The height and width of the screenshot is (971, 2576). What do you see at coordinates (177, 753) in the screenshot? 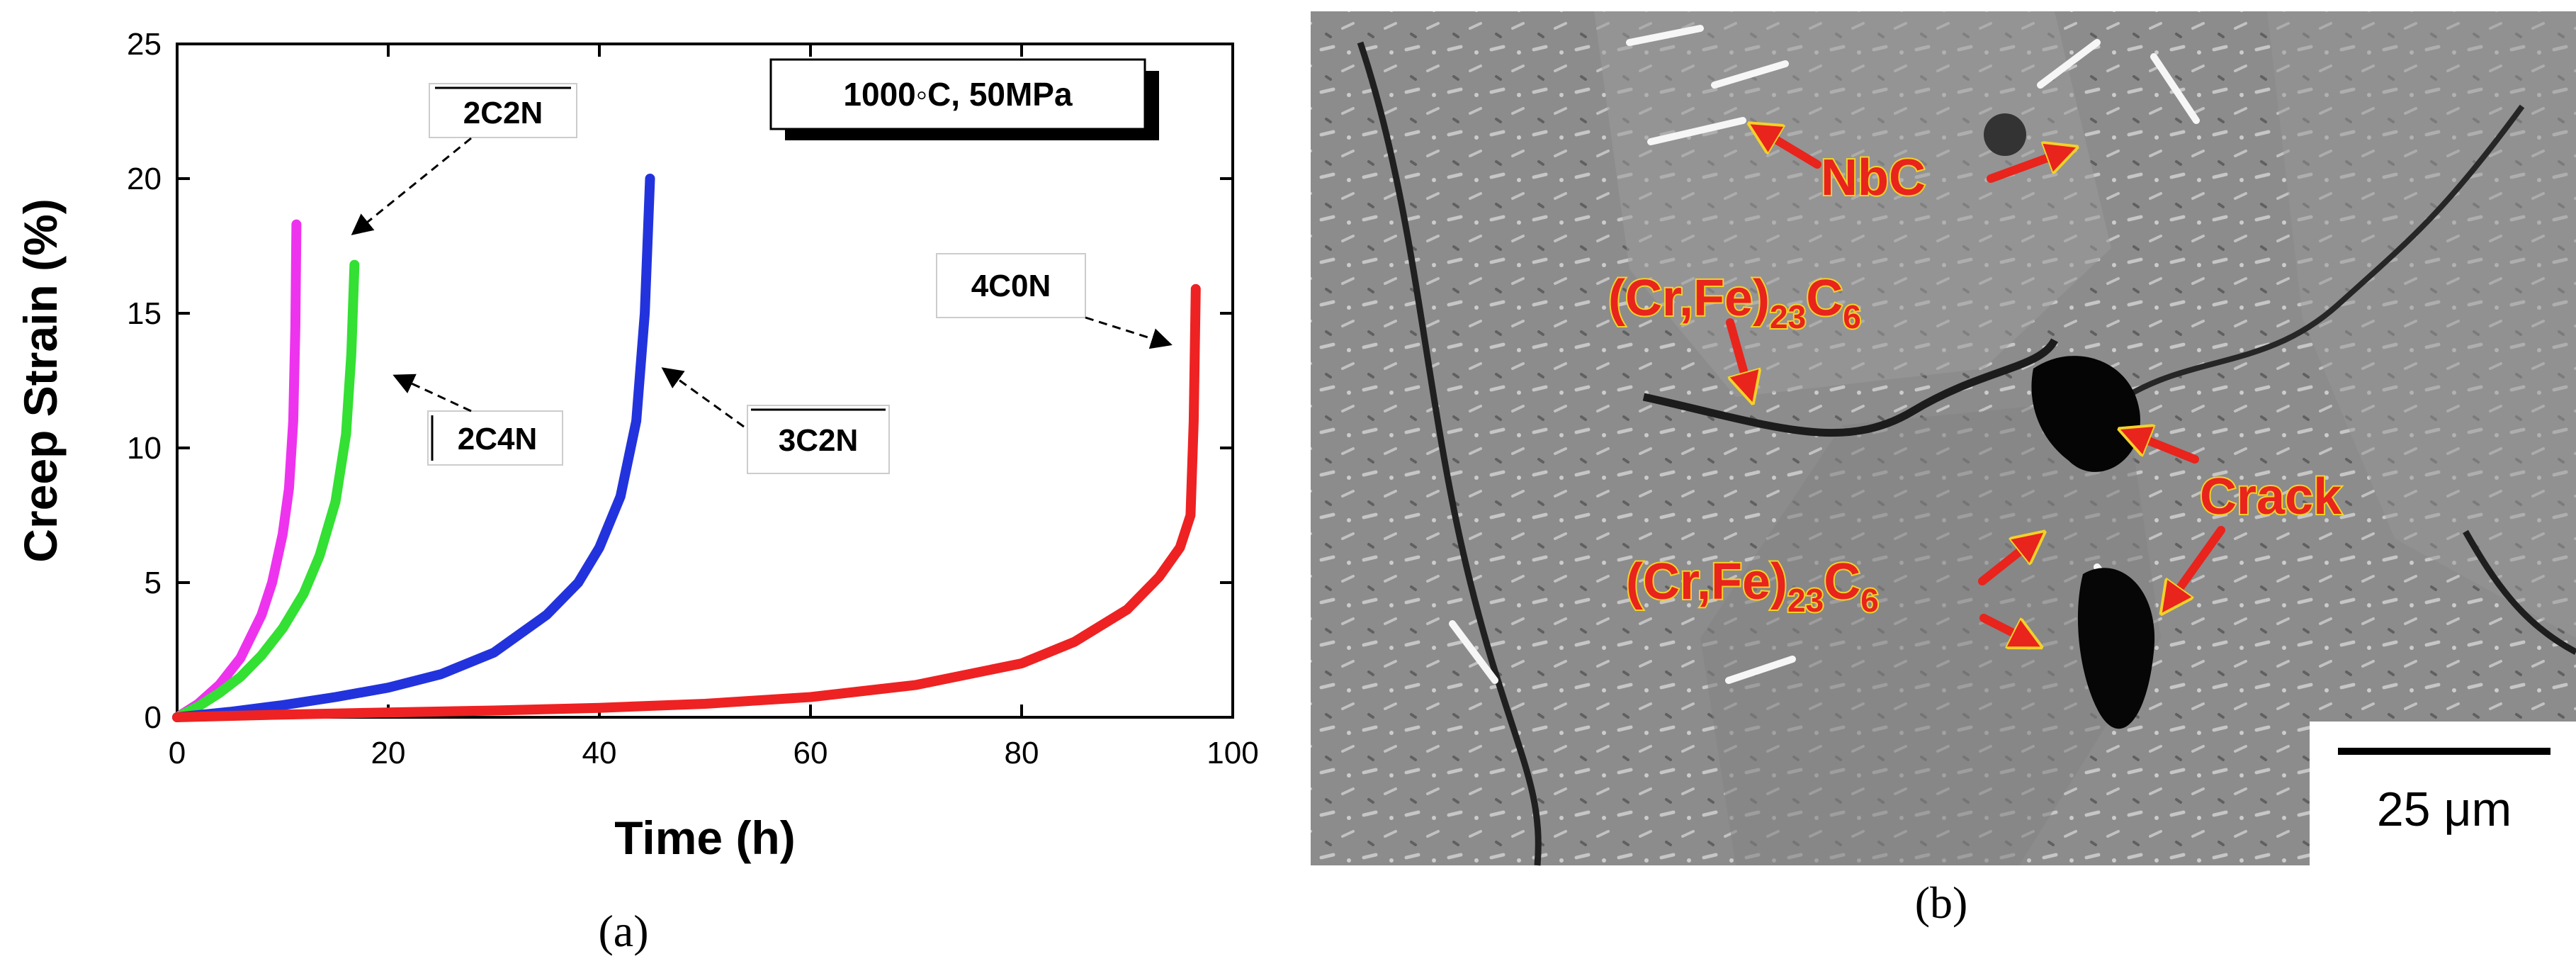
I see `x-tick-label: 0` at bounding box center [177, 753].